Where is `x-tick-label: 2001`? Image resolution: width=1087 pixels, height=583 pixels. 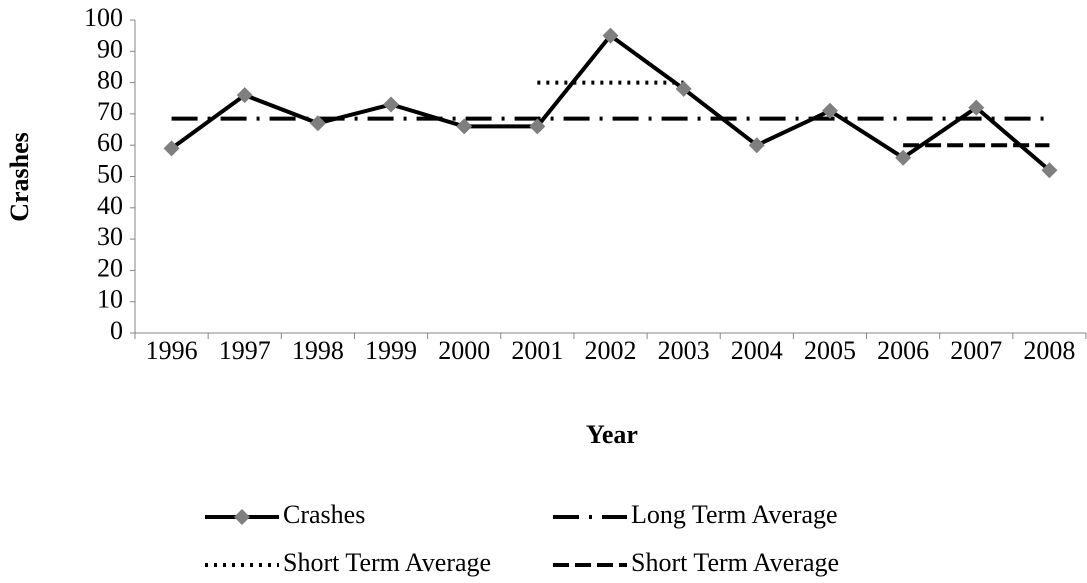 x-tick-label: 2001 is located at coordinates (537, 350).